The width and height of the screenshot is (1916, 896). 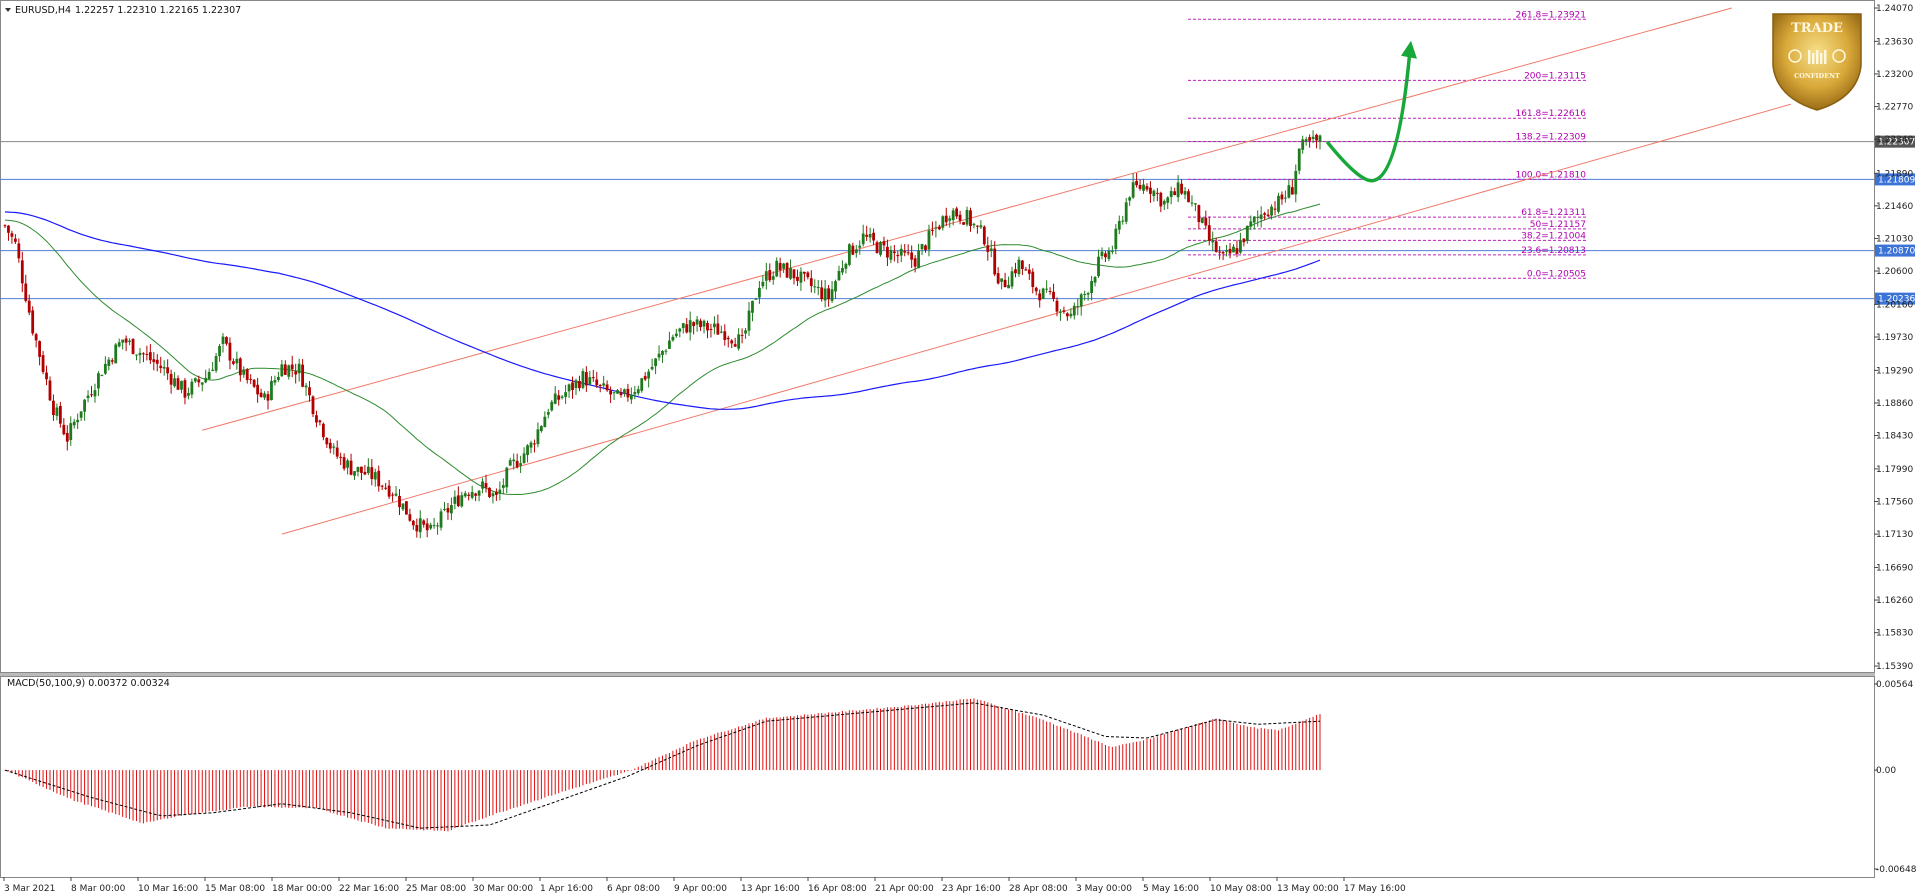 I want to click on triangle-down-icon, so click(x=8, y=10).